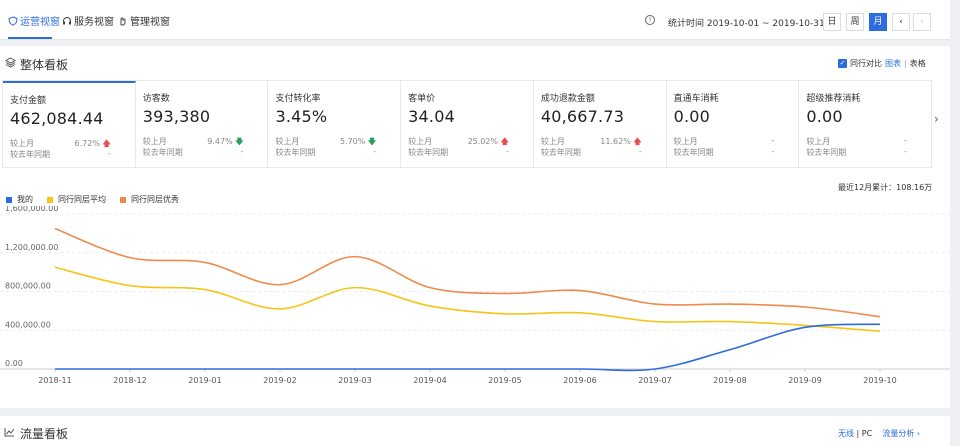 Image resolution: width=960 pixels, height=446 pixels. Describe the element at coordinates (176, 116) in the screenshot. I see `metric-value: 393,380` at that location.